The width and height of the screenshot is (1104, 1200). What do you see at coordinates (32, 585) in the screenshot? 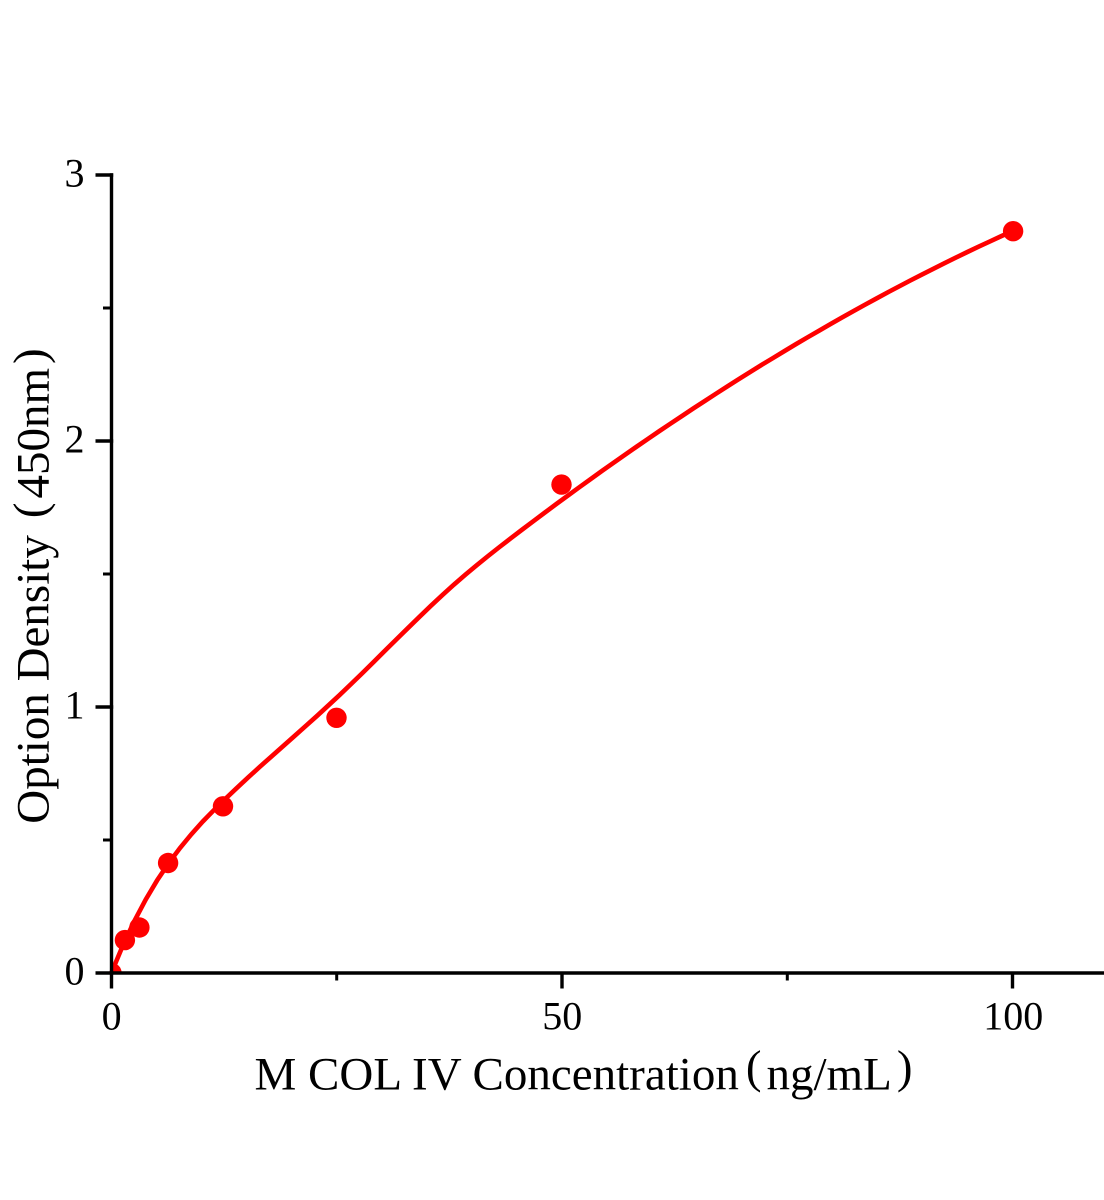
I see `svg-text: Option Density(450nm)` at bounding box center [32, 585].